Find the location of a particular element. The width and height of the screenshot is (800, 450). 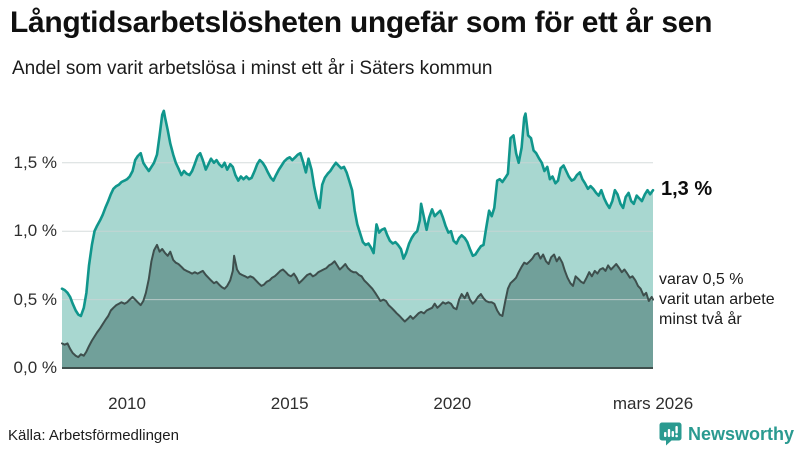

y-tick-label: 1,5 % is located at coordinates (35, 162).